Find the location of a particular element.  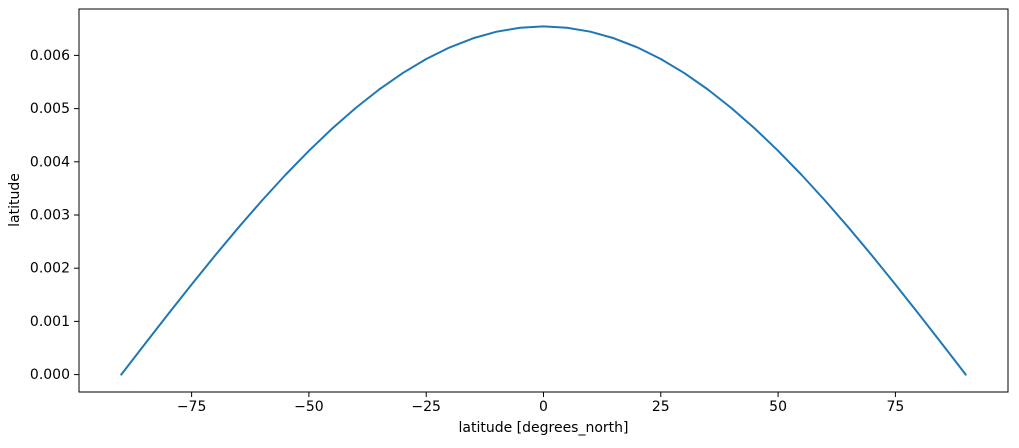

x-axis-tick-label: 75 is located at coordinates (895, 407).